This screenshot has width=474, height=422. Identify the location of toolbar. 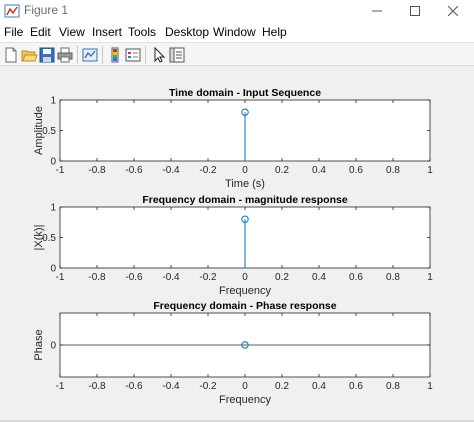
(237, 54).